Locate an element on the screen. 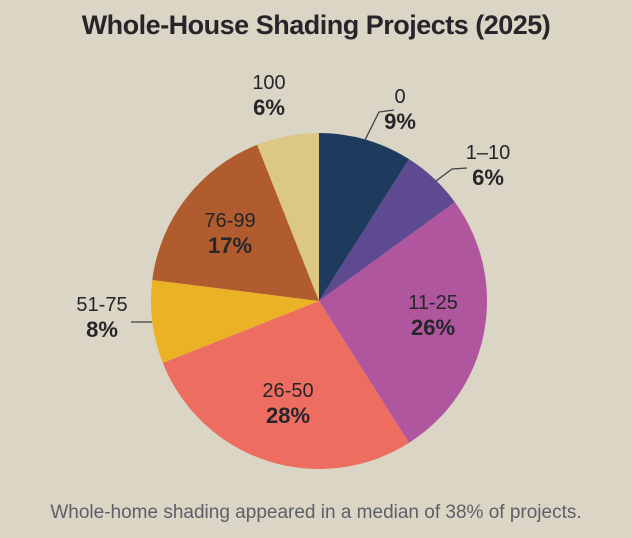 This screenshot has height=538, width=632. chart-title: Whole-House Shading Projects (2025) is located at coordinates (316, 25).